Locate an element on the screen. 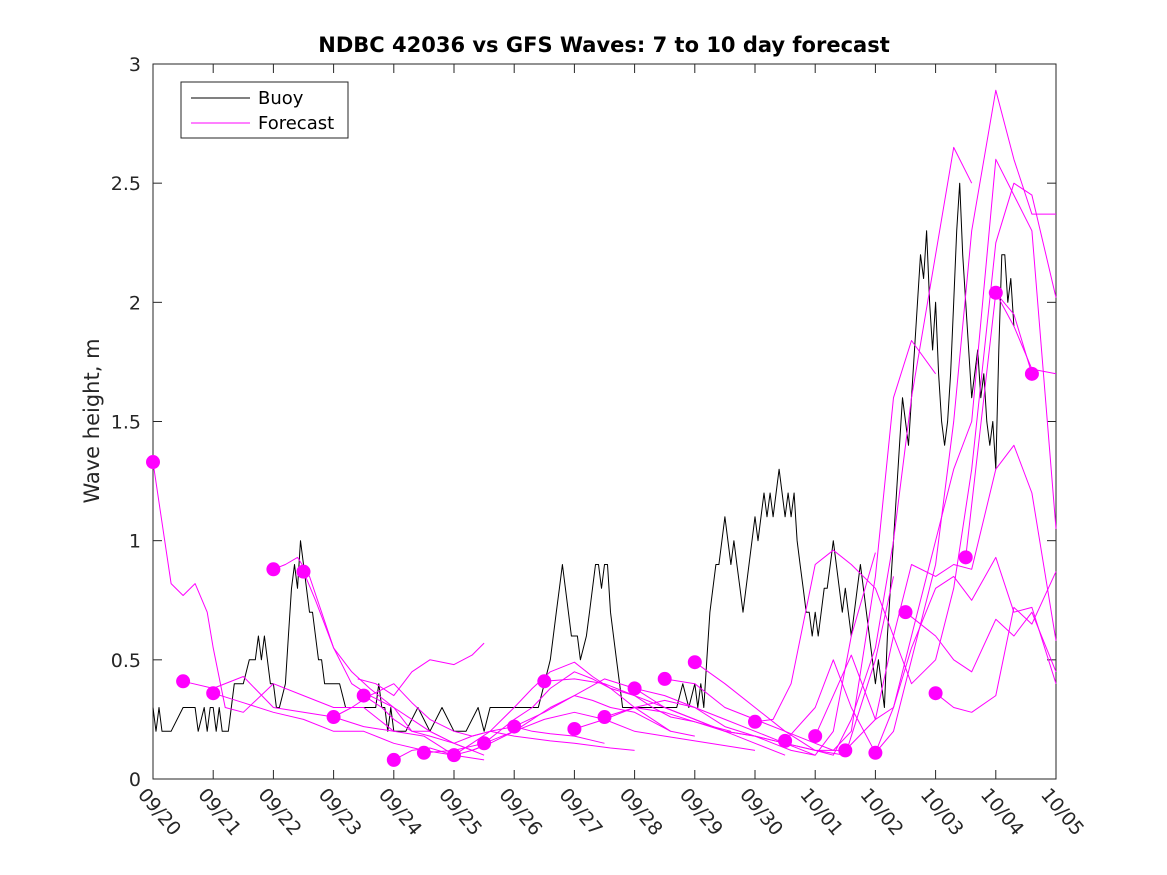 This screenshot has width=1167, height=875. y-tick-label: 1.5 is located at coordinates (126, 423).